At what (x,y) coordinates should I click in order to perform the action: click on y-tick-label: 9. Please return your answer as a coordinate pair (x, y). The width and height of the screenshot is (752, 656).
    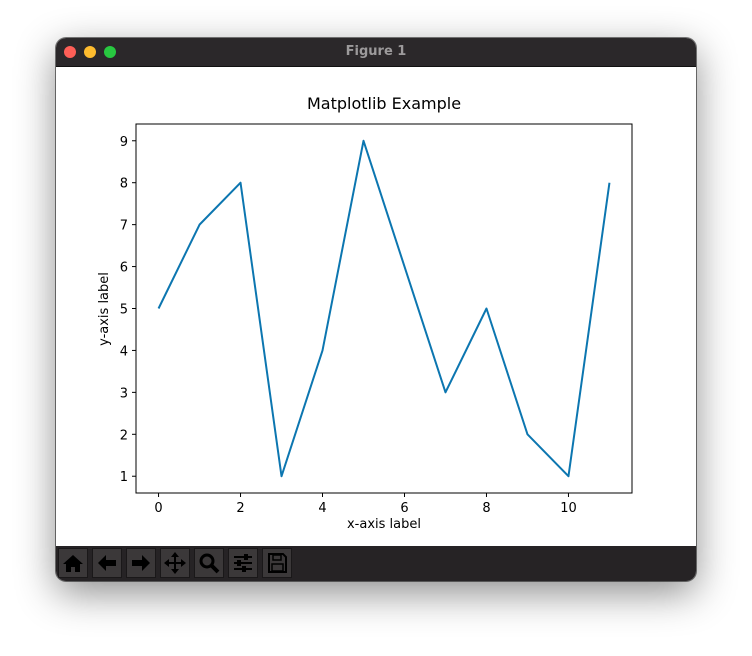
    Looking at the image, I should click on (124, 142).